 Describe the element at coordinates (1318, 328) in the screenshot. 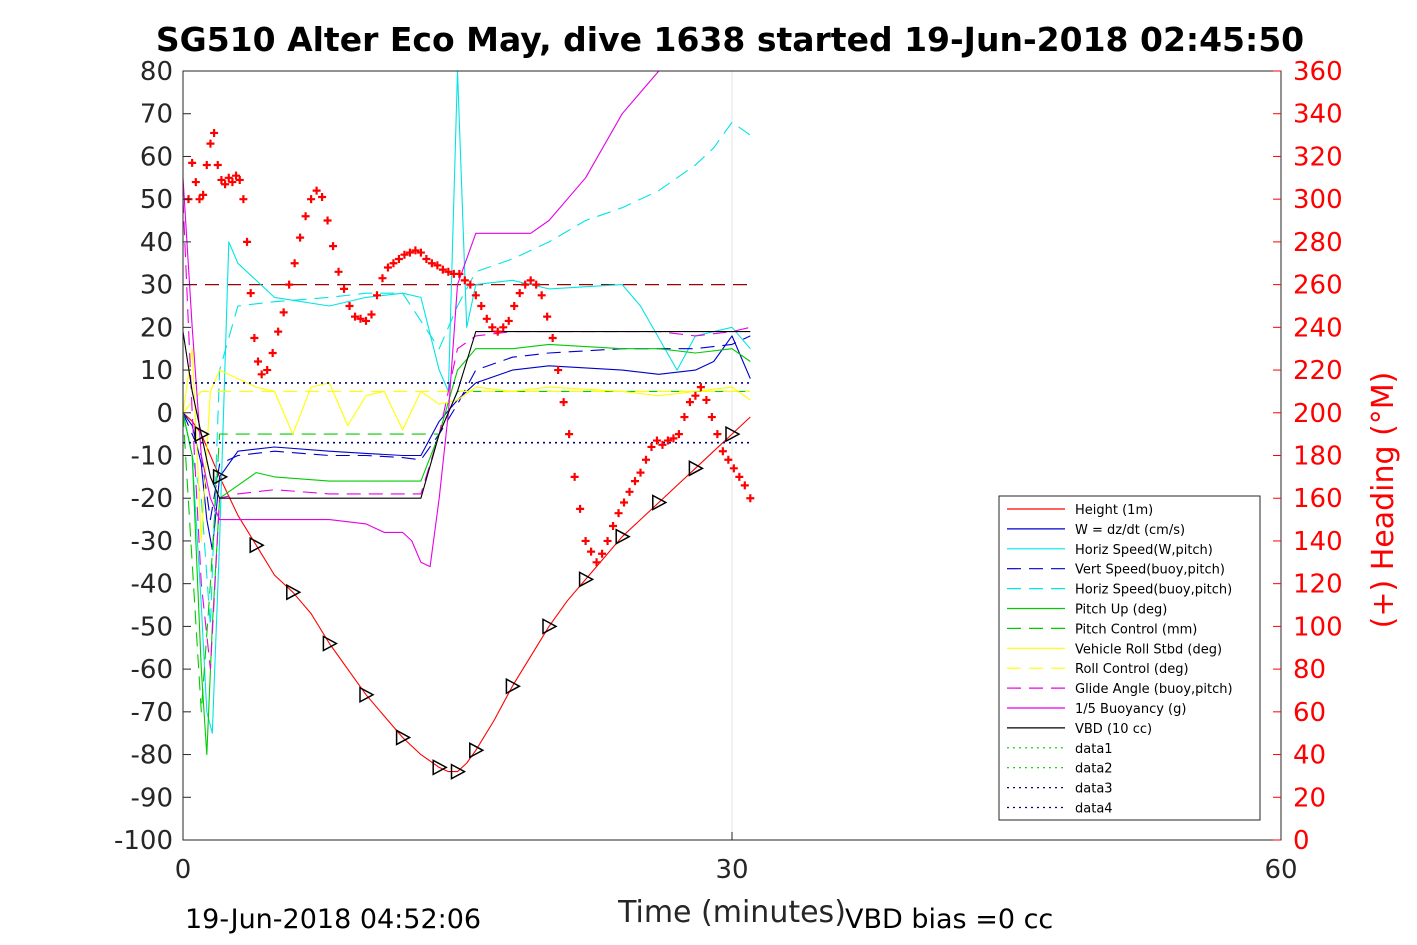

I see `y2-tick-label-6: 240` at that location.